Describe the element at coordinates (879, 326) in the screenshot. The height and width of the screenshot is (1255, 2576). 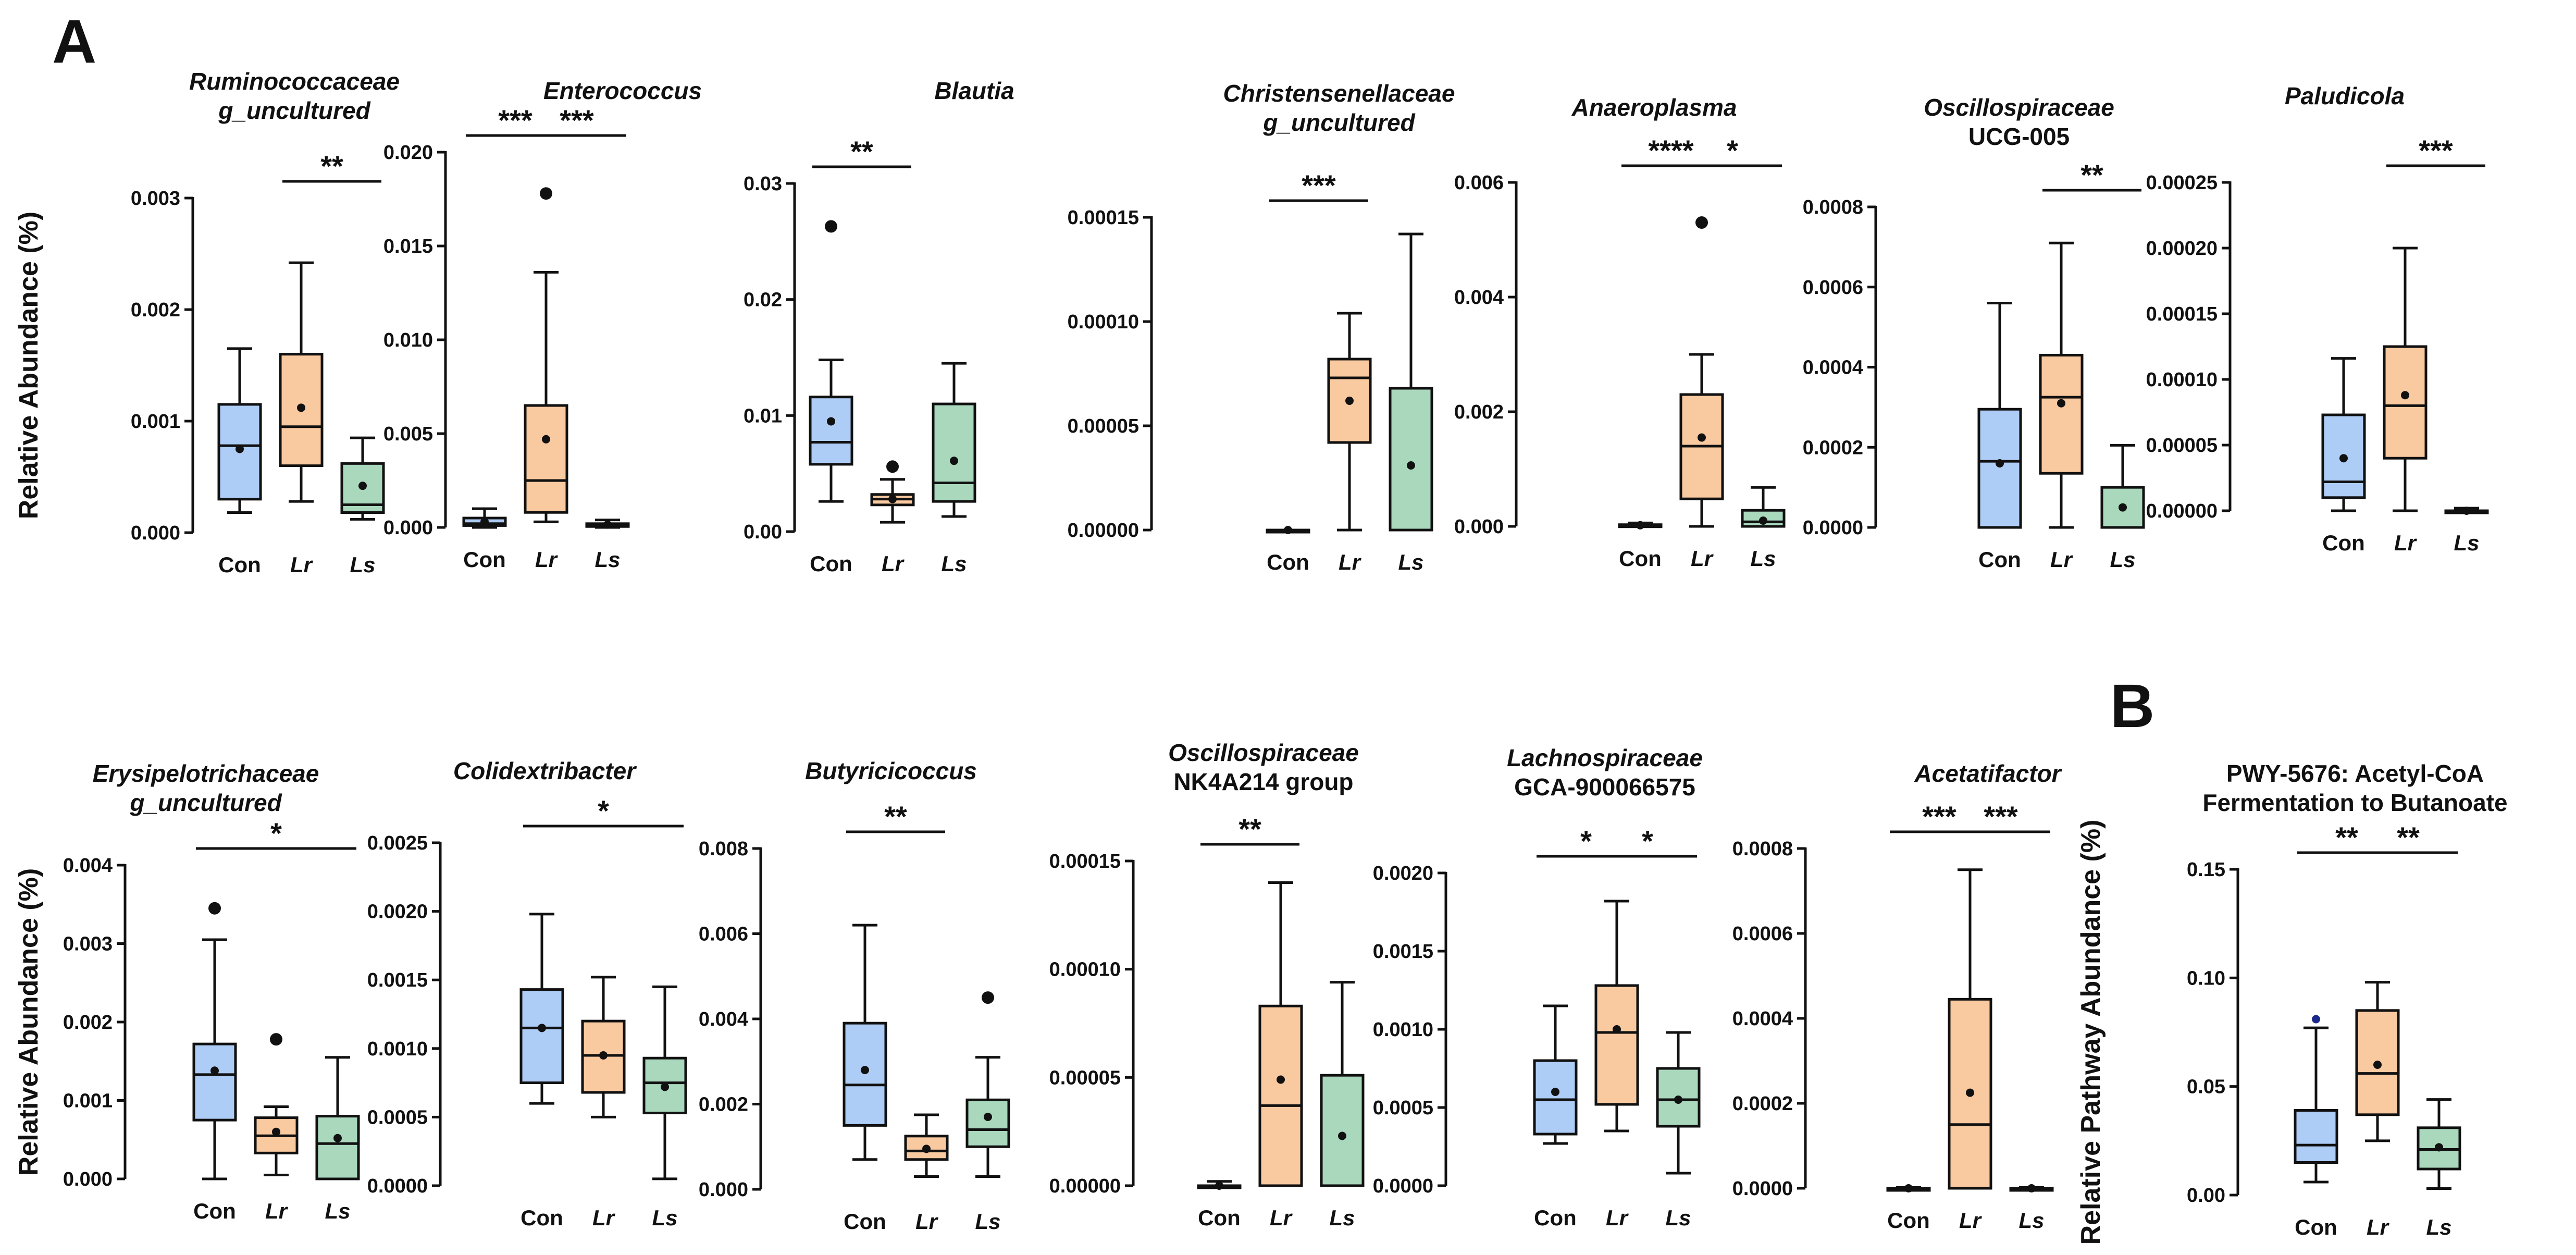
I see `box-plot-3: Blautia 0.00 0.01 0.02 0.03 Con Lr Ls **` at that location.